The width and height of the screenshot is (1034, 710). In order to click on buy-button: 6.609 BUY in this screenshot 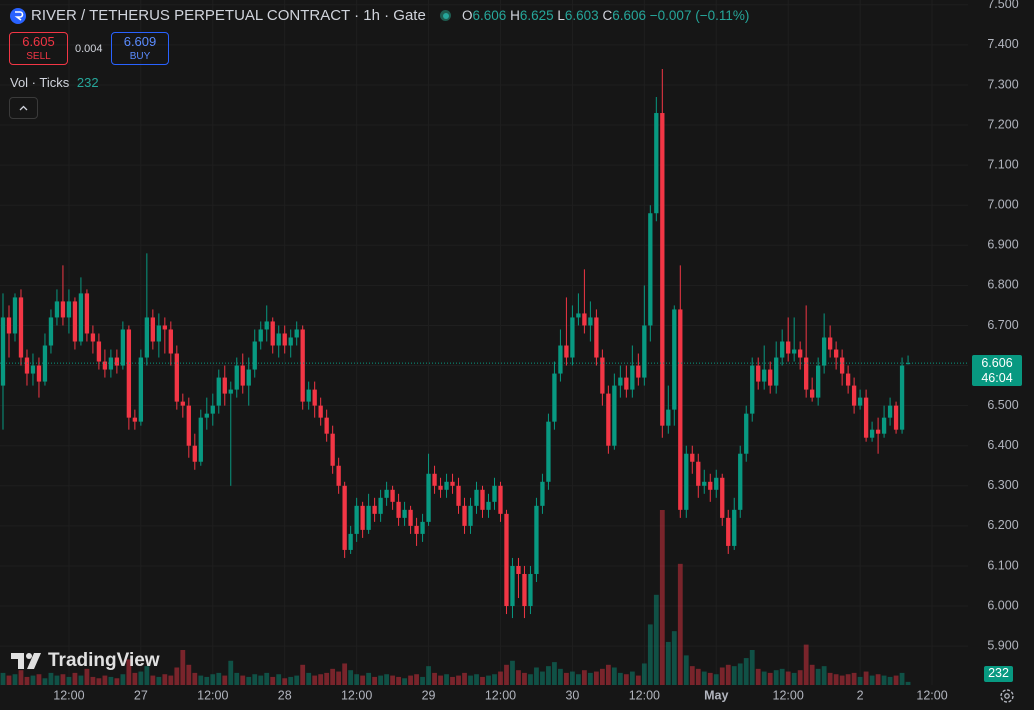, I will do `click(140, 48)`.